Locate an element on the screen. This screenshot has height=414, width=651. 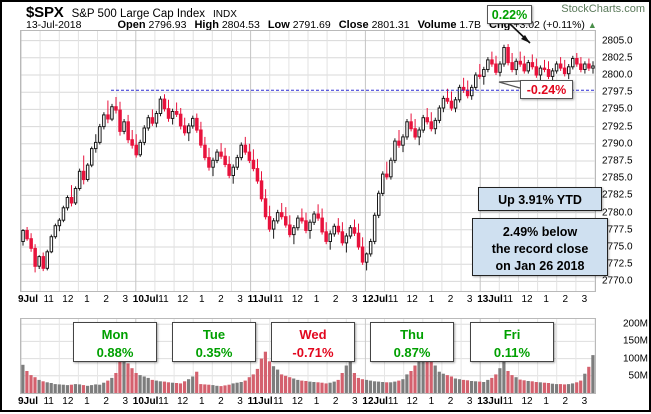
low-label: Low is located at coordinates (278, 25).